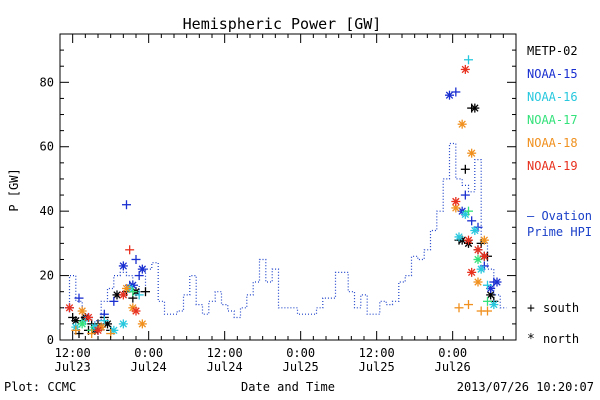 Image resolution: width=600 pixels, height=400 pixels. What do you see at coordinates (525, 387) in the screenshot?
I see `footer-timestamp: 2013/07/26 10:20:07` at bounding box center [525, 387].